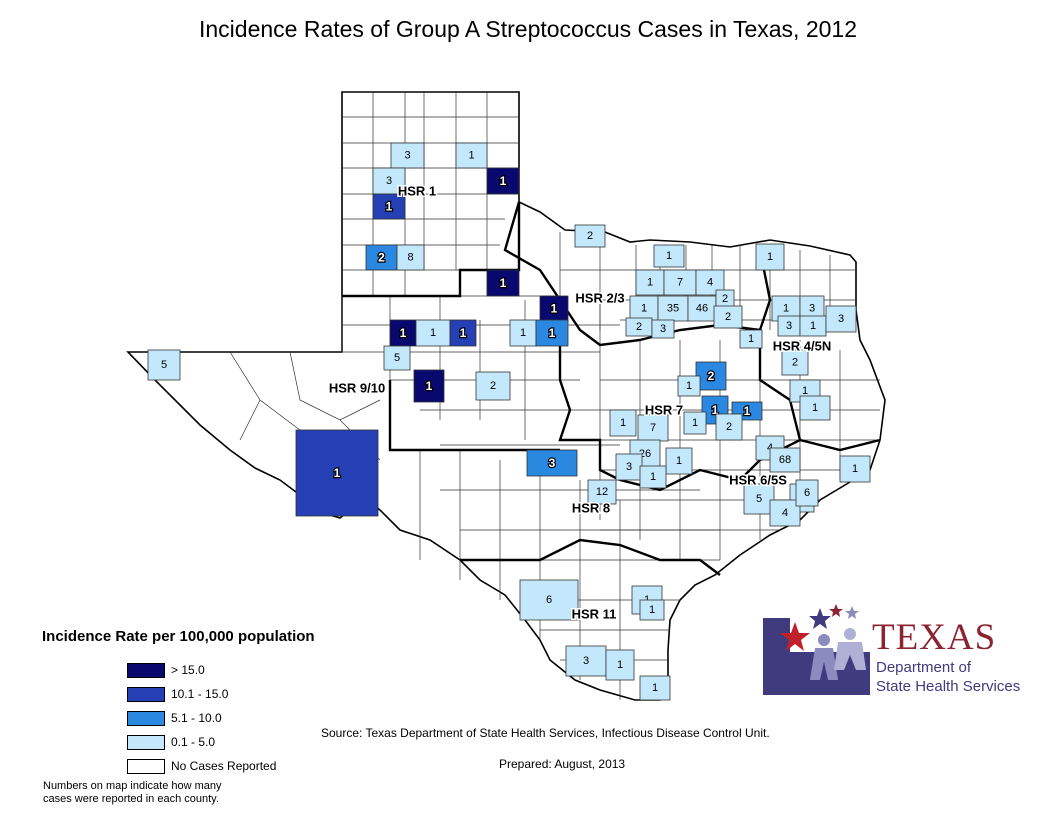 This screenshot has height=816, width=1056. Describe the element at coordinates (650, 282) in the screenshot. I see `county-10: 1` at that location.